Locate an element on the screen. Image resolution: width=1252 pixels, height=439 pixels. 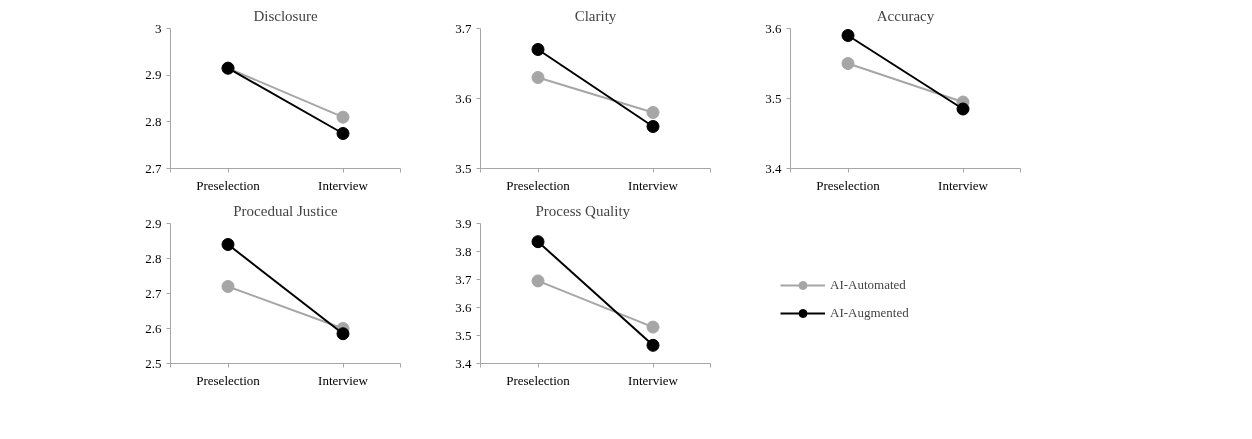
y-tick-label: 3.8 is located at coordinates (463, 251).